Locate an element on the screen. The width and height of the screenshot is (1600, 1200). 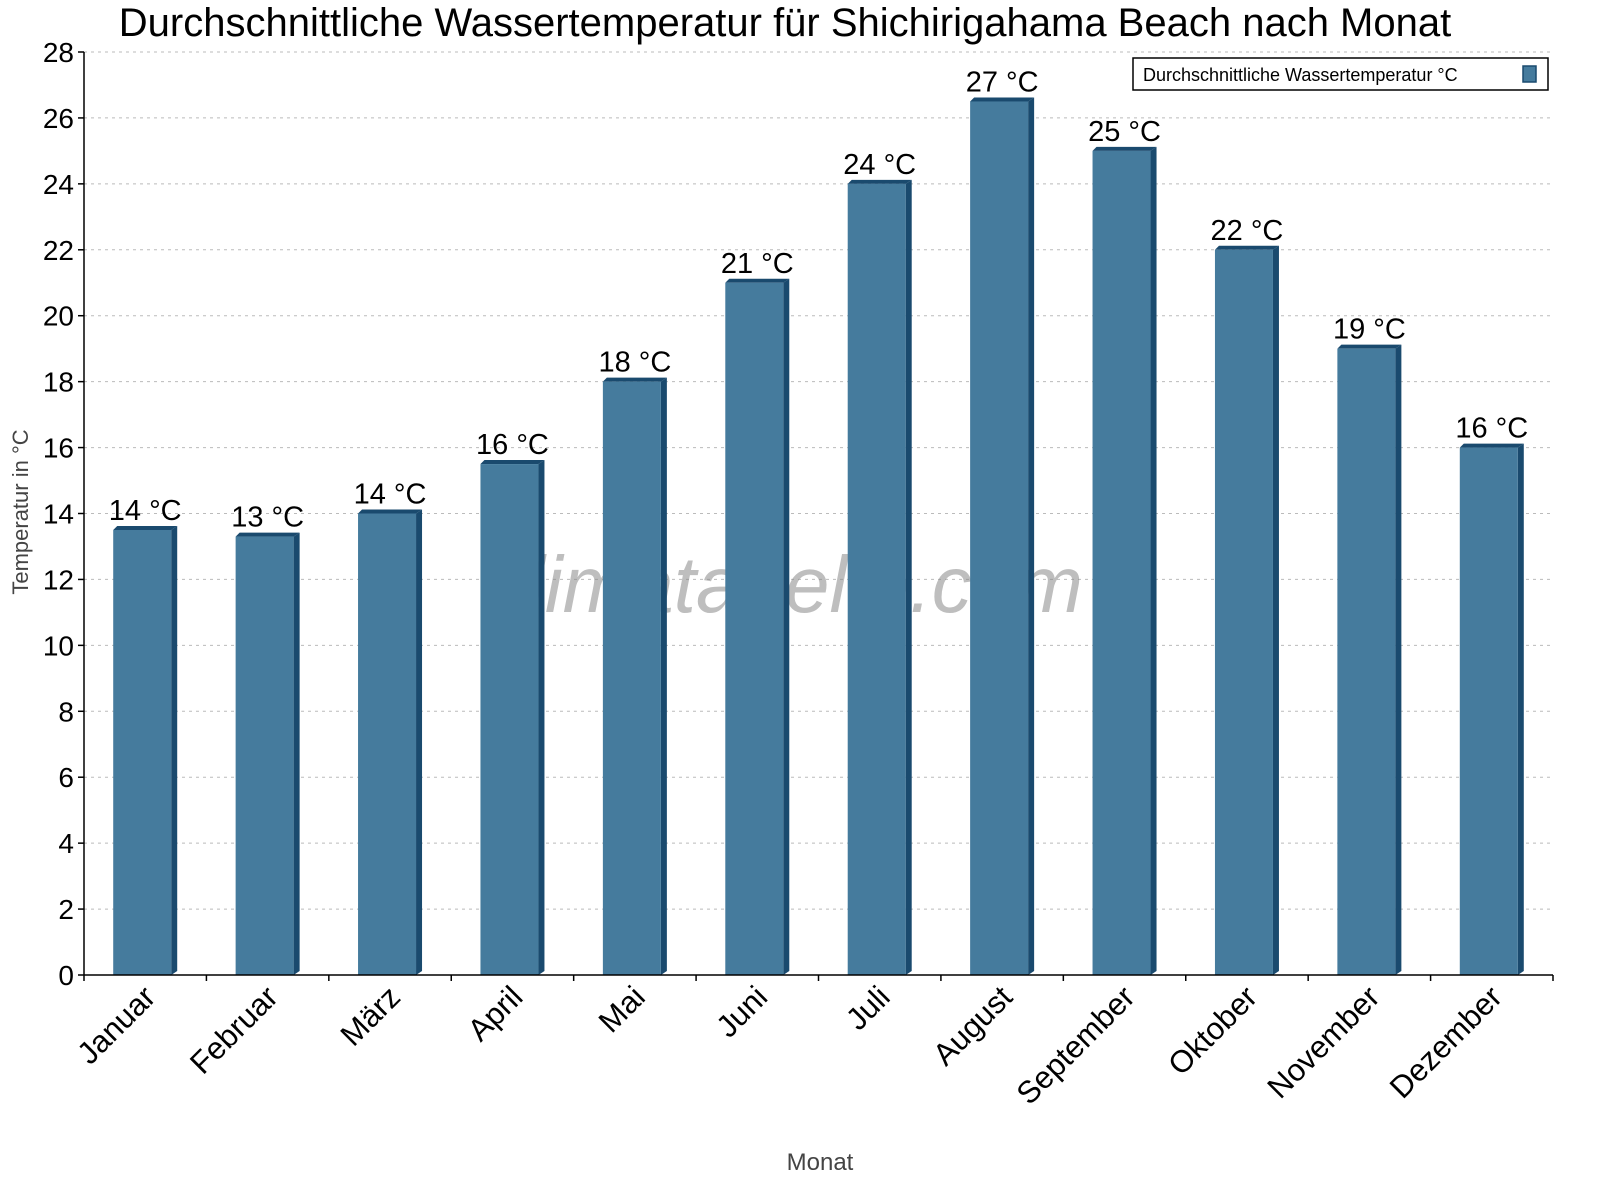
data-label: 25 °C is located at coordinates (1124, 132).